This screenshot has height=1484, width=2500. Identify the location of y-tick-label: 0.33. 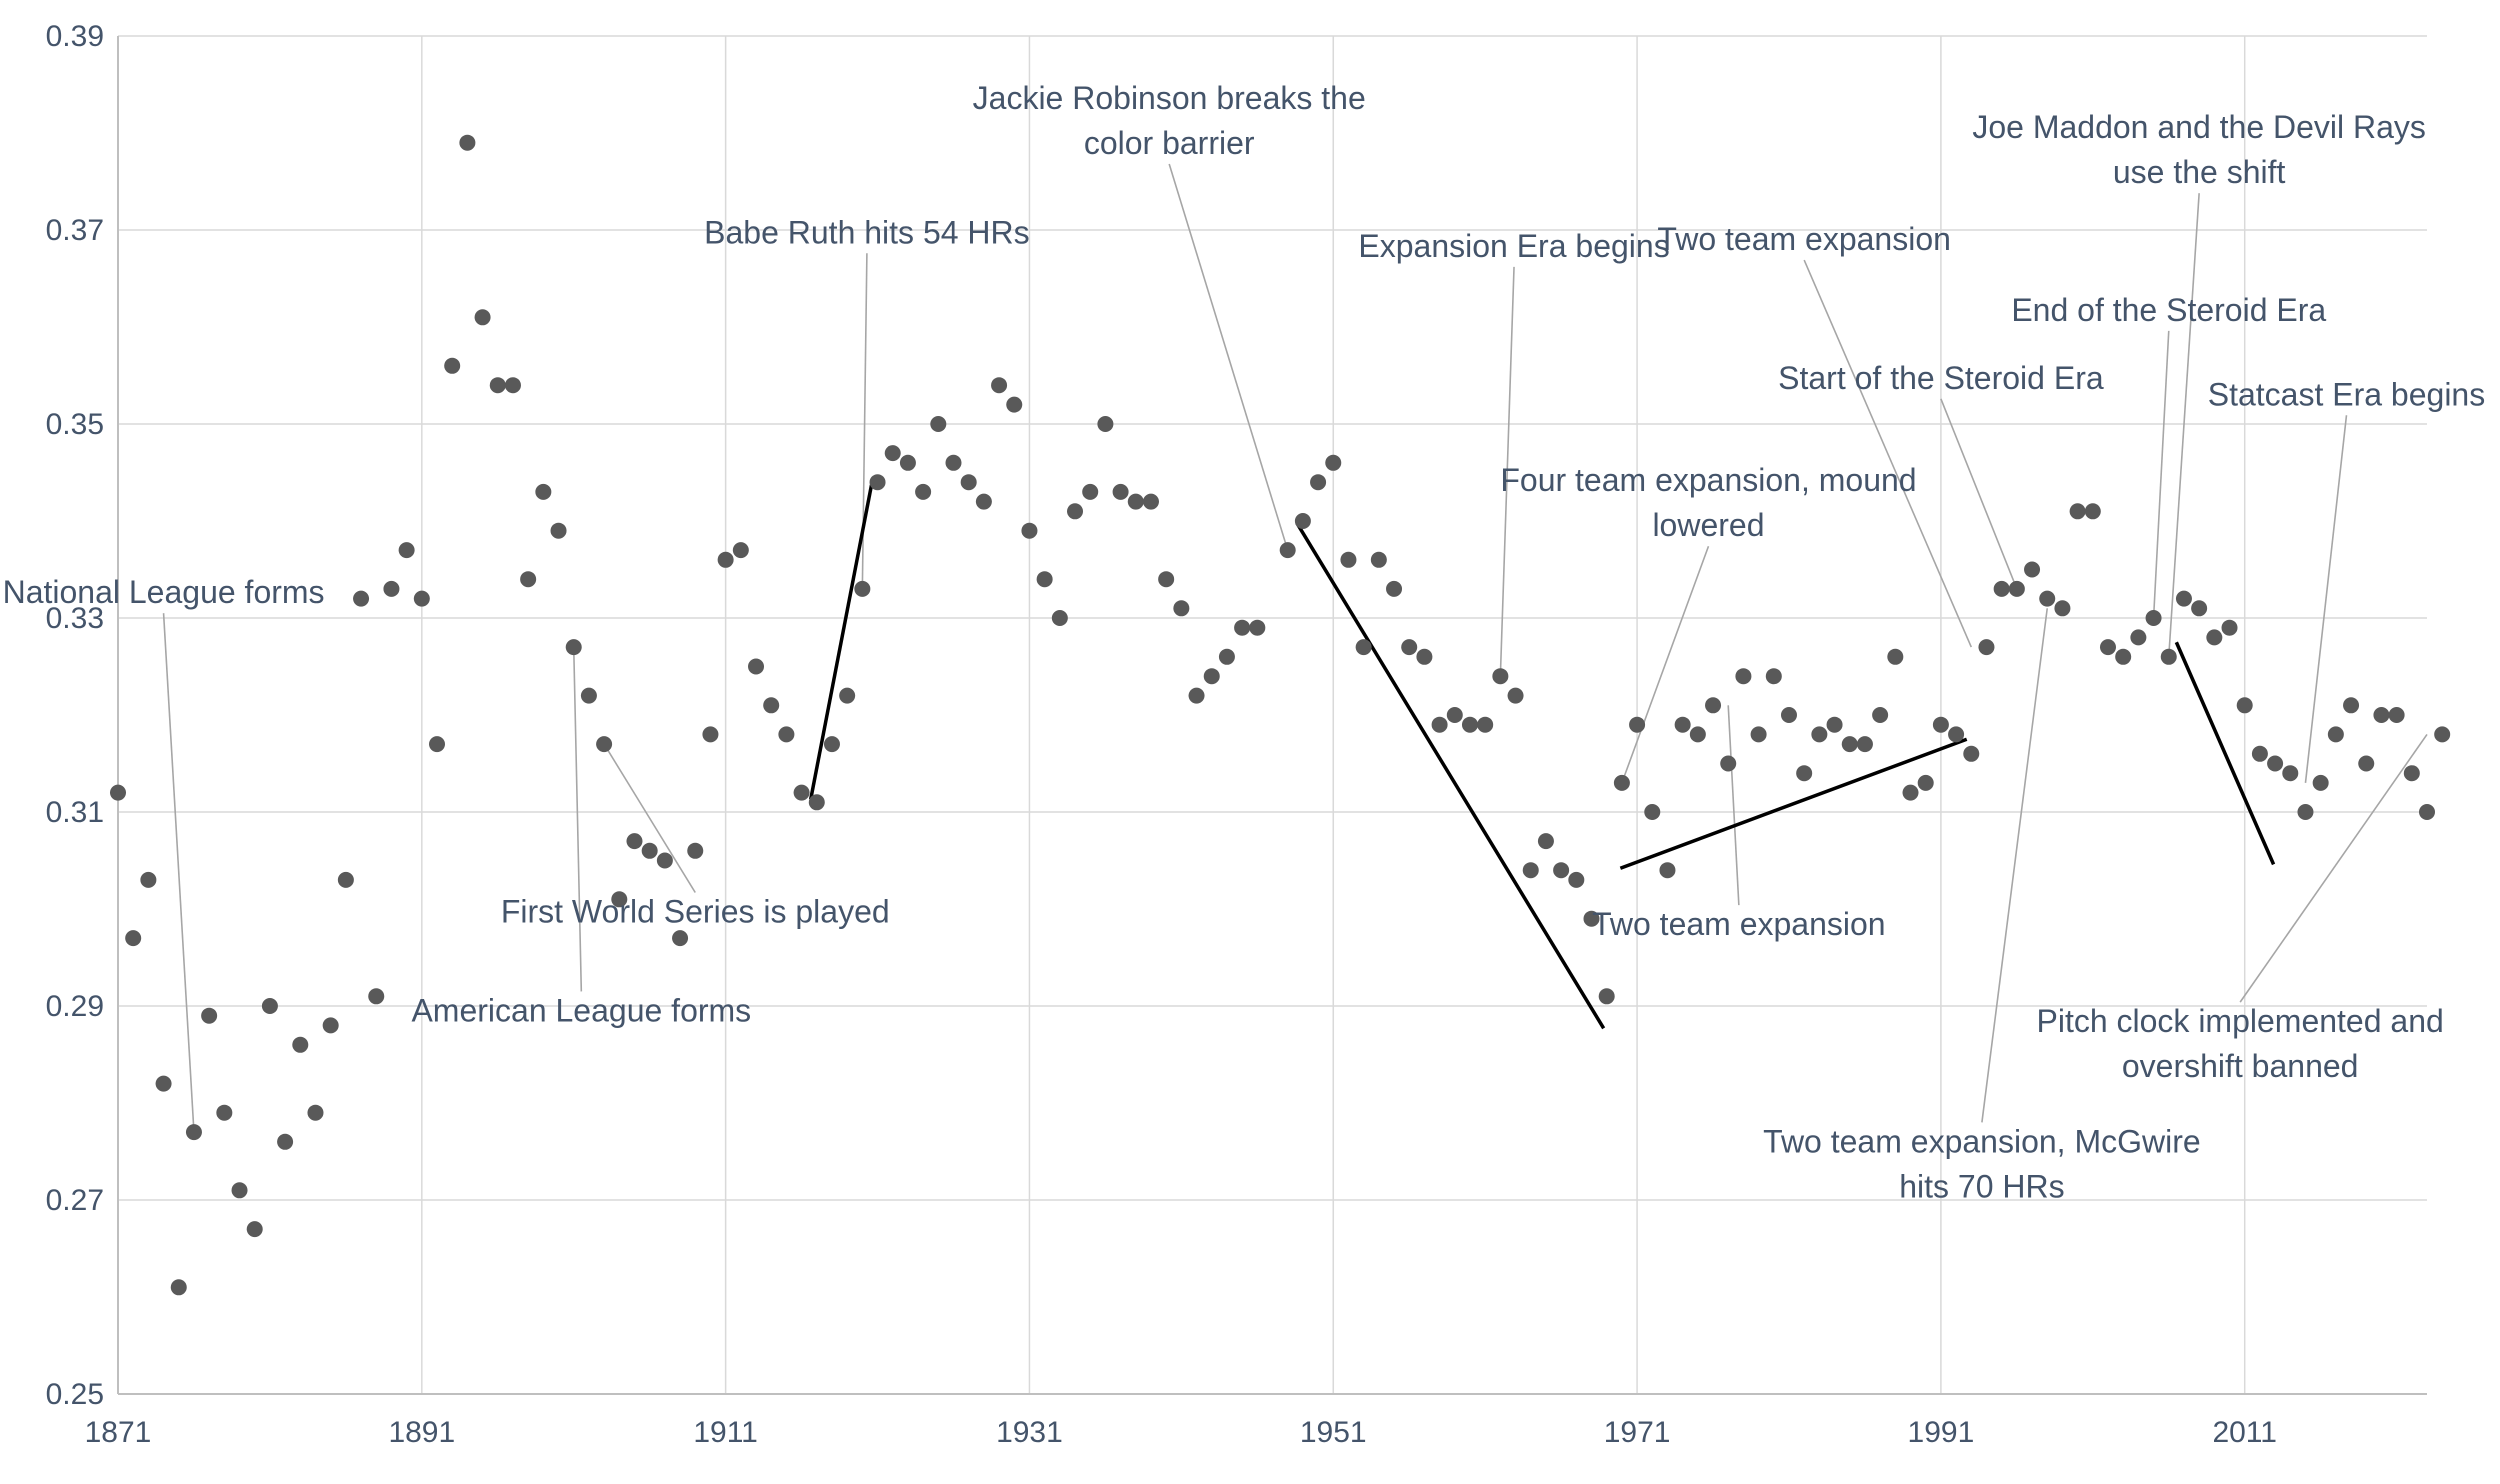
(75, 618).